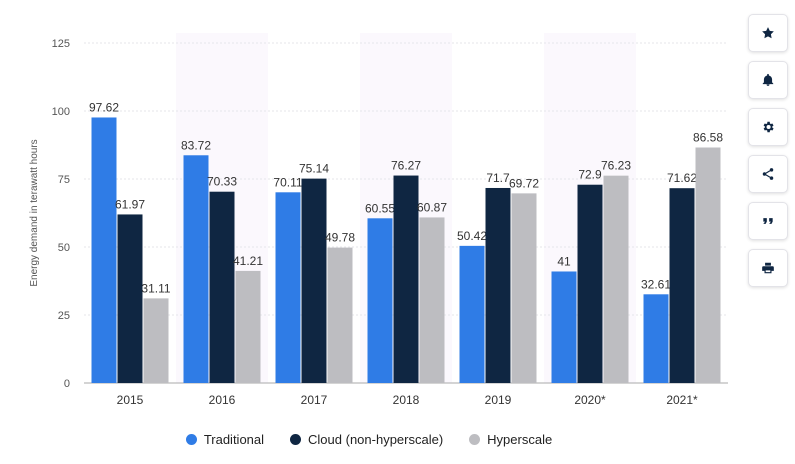  What do you see at coordinates (130, 400) in the screenshot?
I see `x-tick-label: 2015` at bounding box center [130, 400].